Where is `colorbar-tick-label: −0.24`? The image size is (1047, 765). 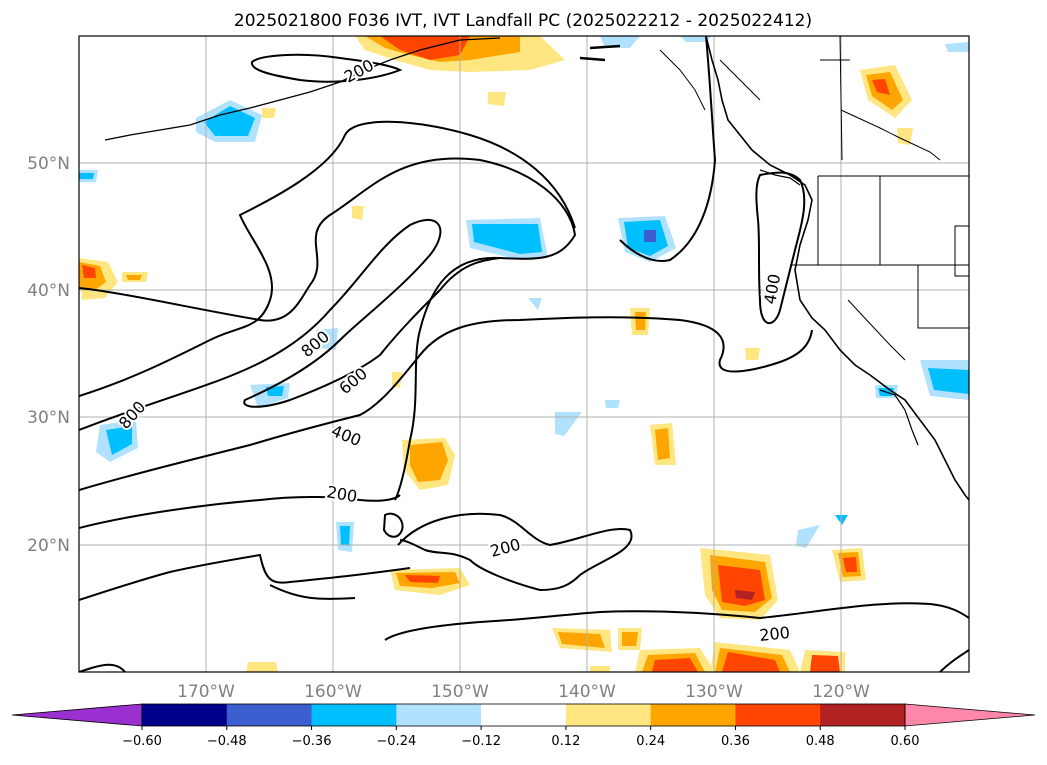 colorbar-tick-label: −0.24 is located at coordinates (396, 741).